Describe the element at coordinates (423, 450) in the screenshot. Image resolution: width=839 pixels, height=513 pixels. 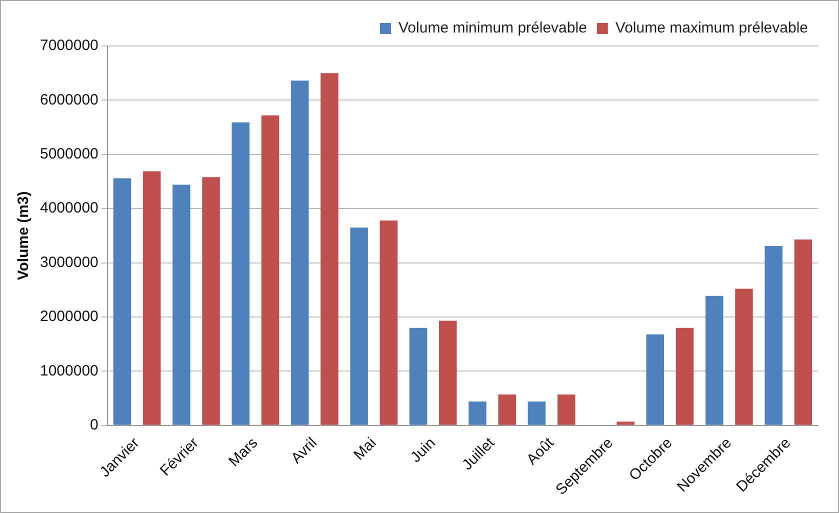
I see `x-tick-label: Juin` at that location.